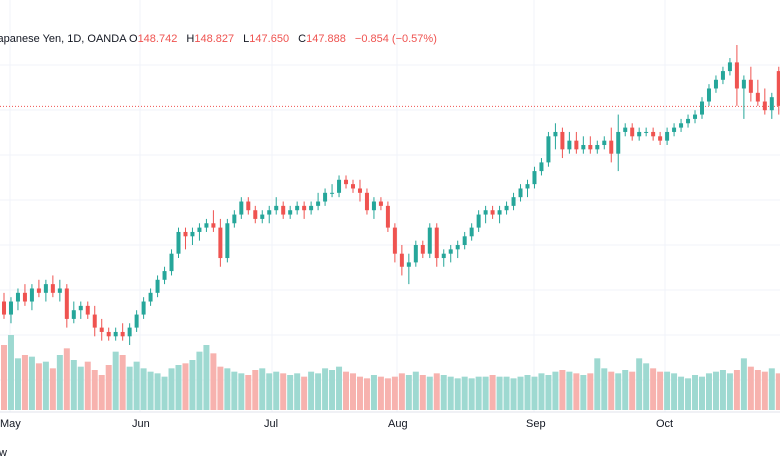 The image size is (780, 475). What do you see at coordinates (326, 39) in the screenshot?
I see `close-value: 147.888` at bounding box center [326, 39].